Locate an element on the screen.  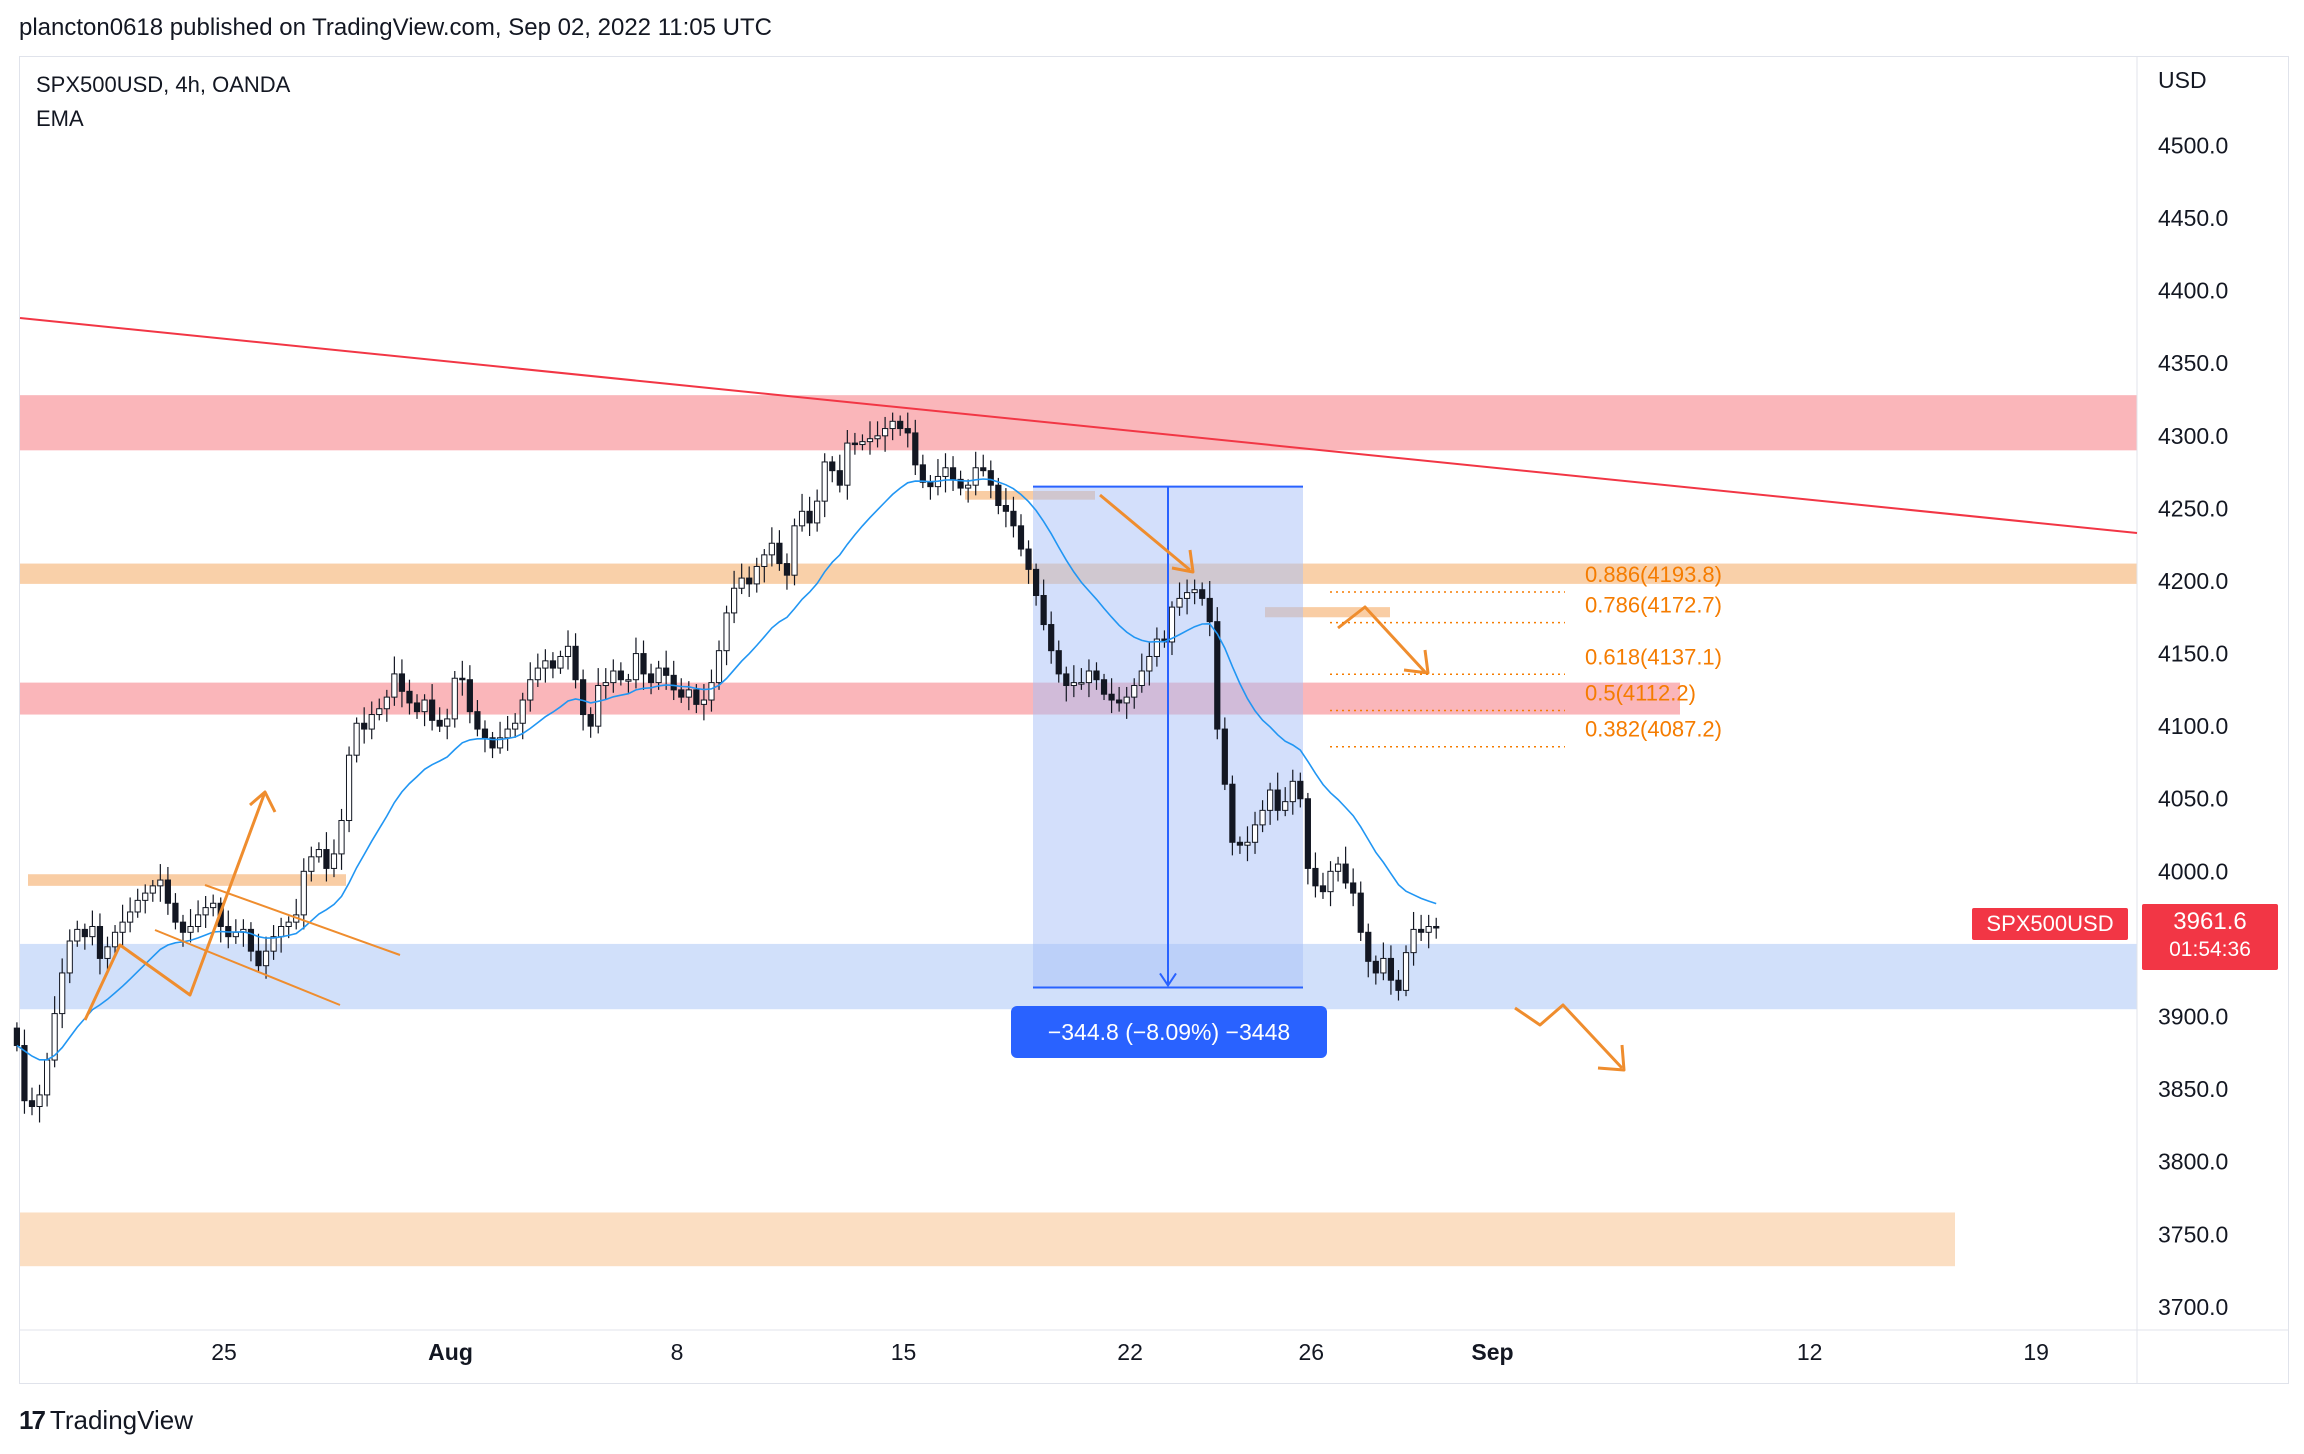
time-tick-label: Sep is located at coordinates (1492, 1352).